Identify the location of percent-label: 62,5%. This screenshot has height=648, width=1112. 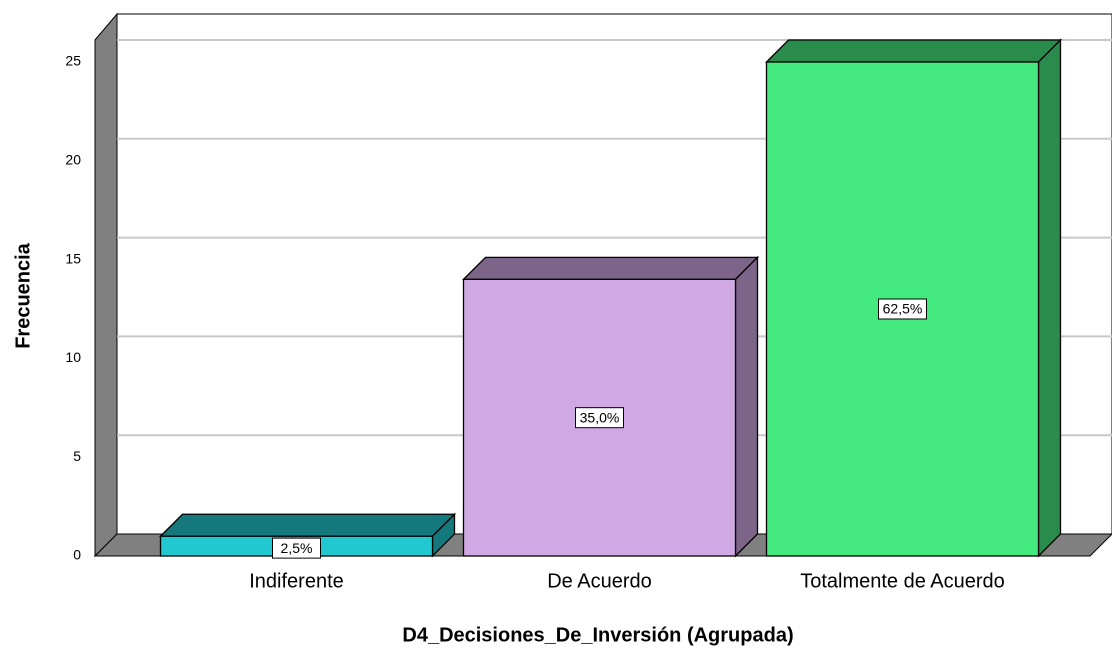
(903, 309).